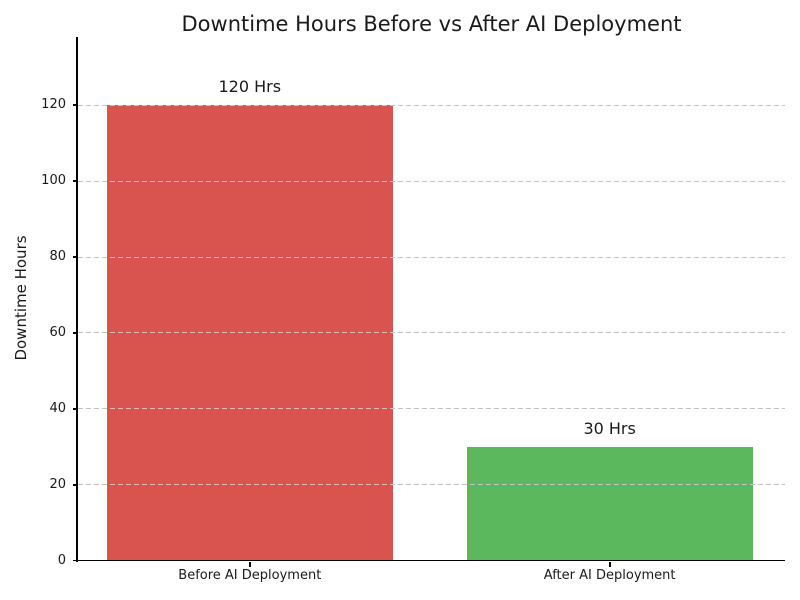 This screenshot has width=800, height=600. I want to click on y-tick-label: 120, so click(53, 105).